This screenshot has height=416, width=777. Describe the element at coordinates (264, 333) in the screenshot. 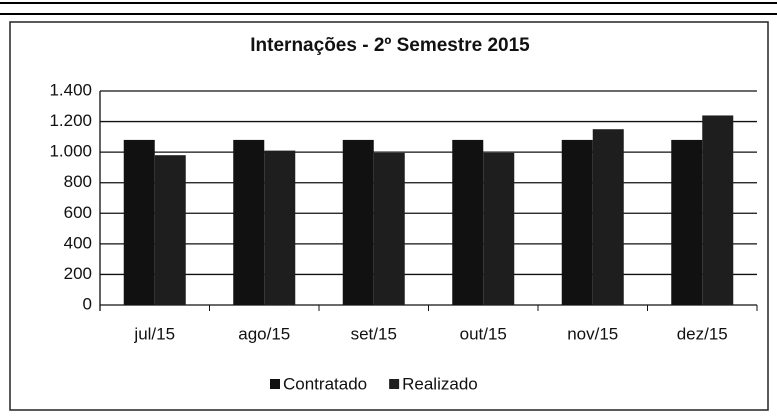

I see `x-tick-label: ago/15` at that location.